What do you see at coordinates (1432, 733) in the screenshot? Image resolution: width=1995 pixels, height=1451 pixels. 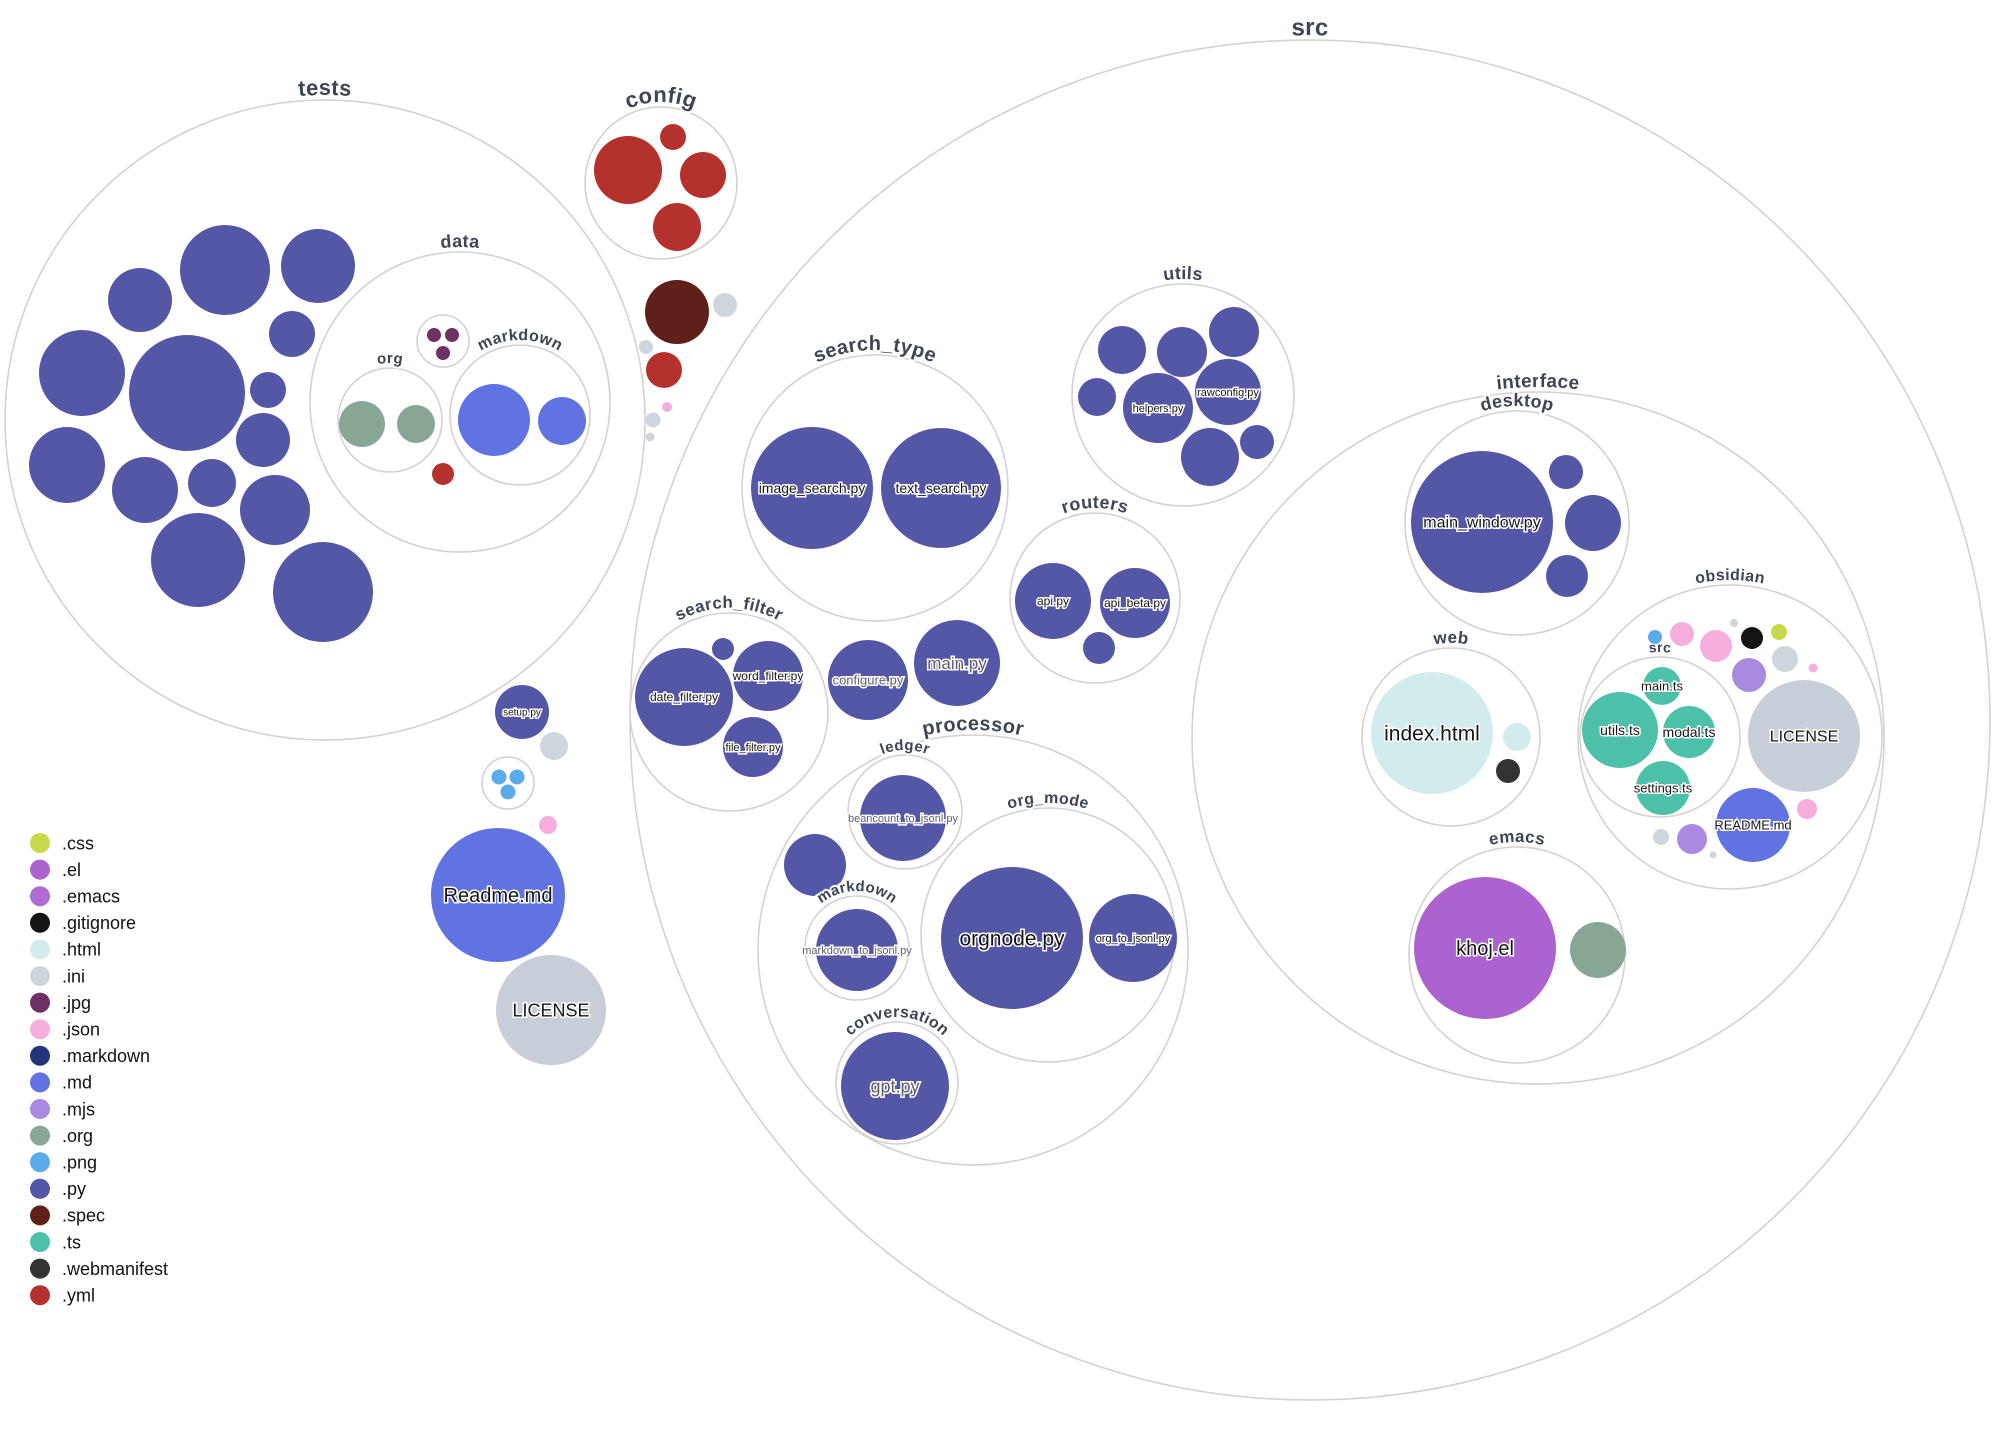 I see `file-index-html` at bounding box center [1432, 733].